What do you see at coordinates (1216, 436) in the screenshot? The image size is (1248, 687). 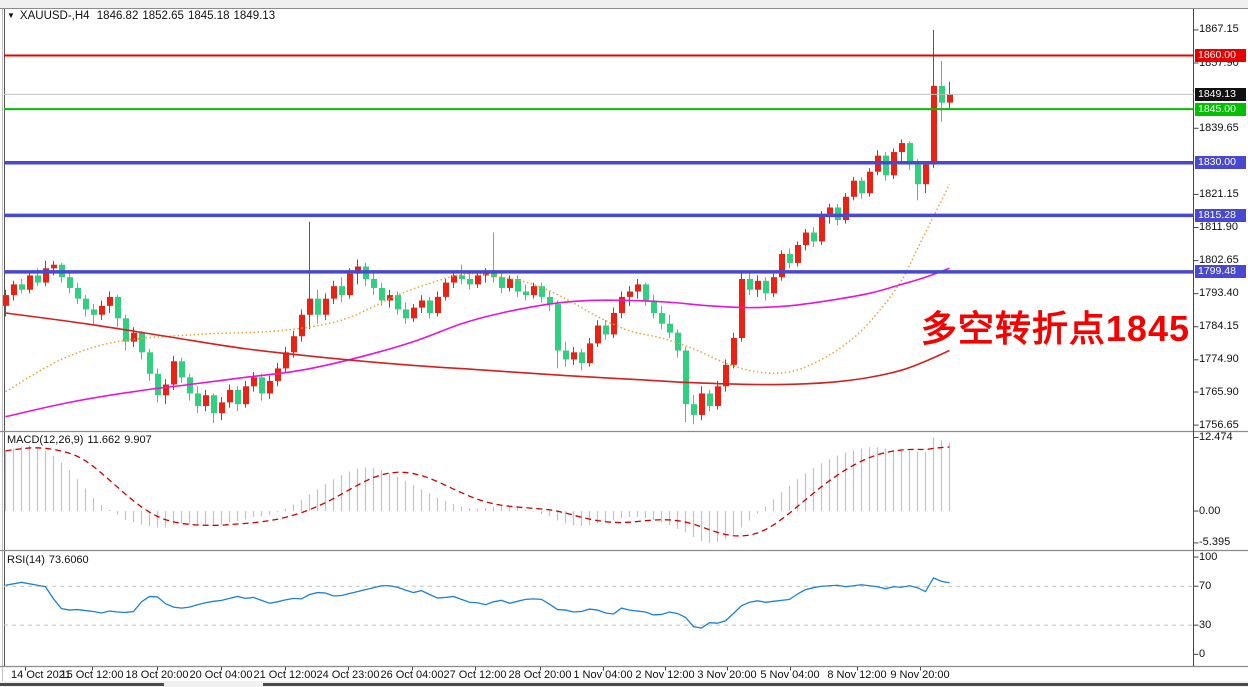 I see `macd-tick-label: 12.474` at bounding box center [1216, 436].